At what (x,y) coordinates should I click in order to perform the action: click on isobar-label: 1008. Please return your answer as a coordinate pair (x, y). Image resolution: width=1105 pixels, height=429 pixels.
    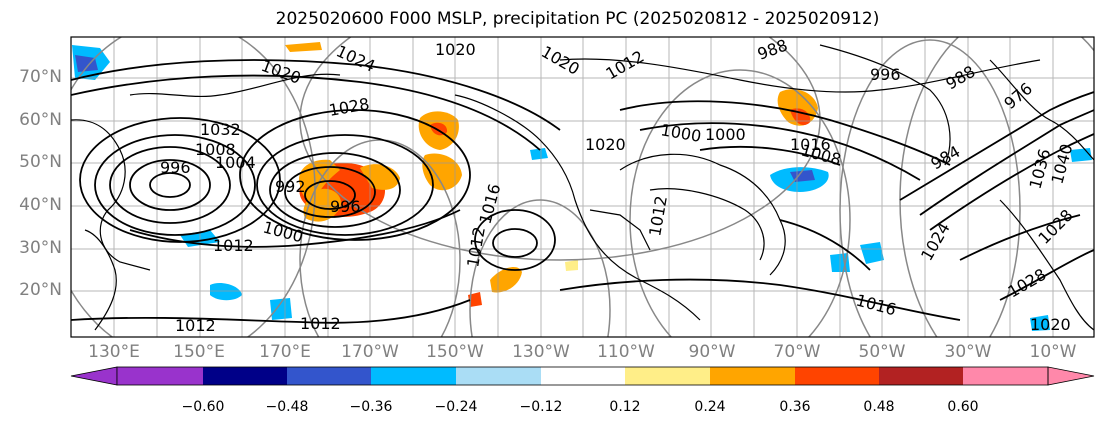
    Looking at the image, I should click on (215, 149).